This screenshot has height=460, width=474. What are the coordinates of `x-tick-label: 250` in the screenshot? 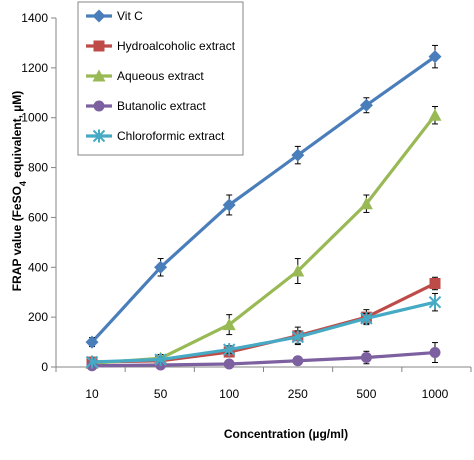 It's located at (298, 394).